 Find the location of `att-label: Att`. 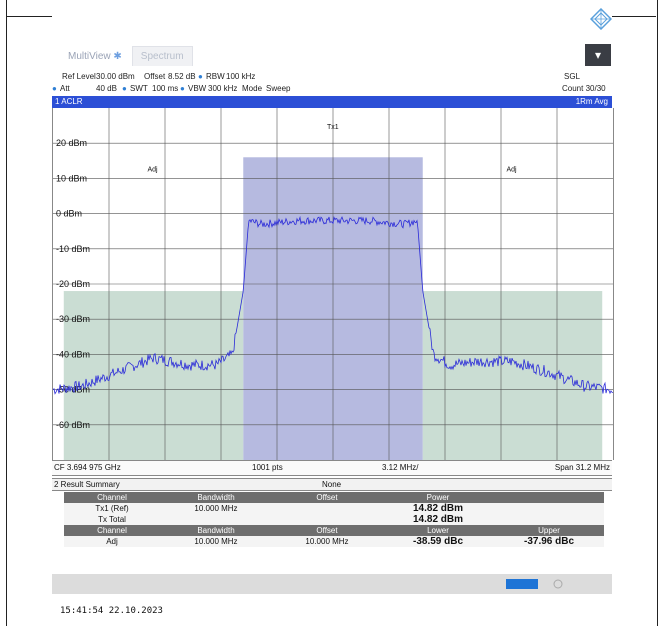

att-label: Att is located at coordinates (65, 88).